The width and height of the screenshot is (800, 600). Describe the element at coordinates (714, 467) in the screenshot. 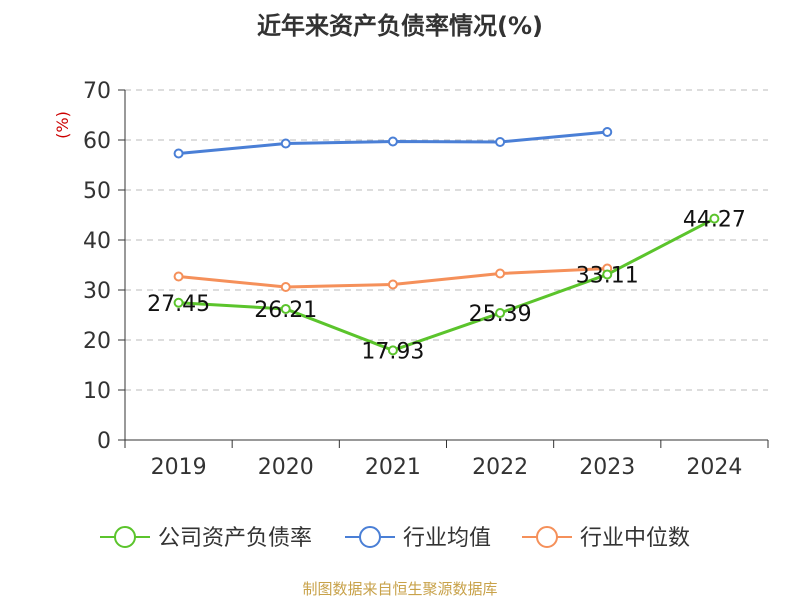

I see `x-tick-label: 2024` at that location.